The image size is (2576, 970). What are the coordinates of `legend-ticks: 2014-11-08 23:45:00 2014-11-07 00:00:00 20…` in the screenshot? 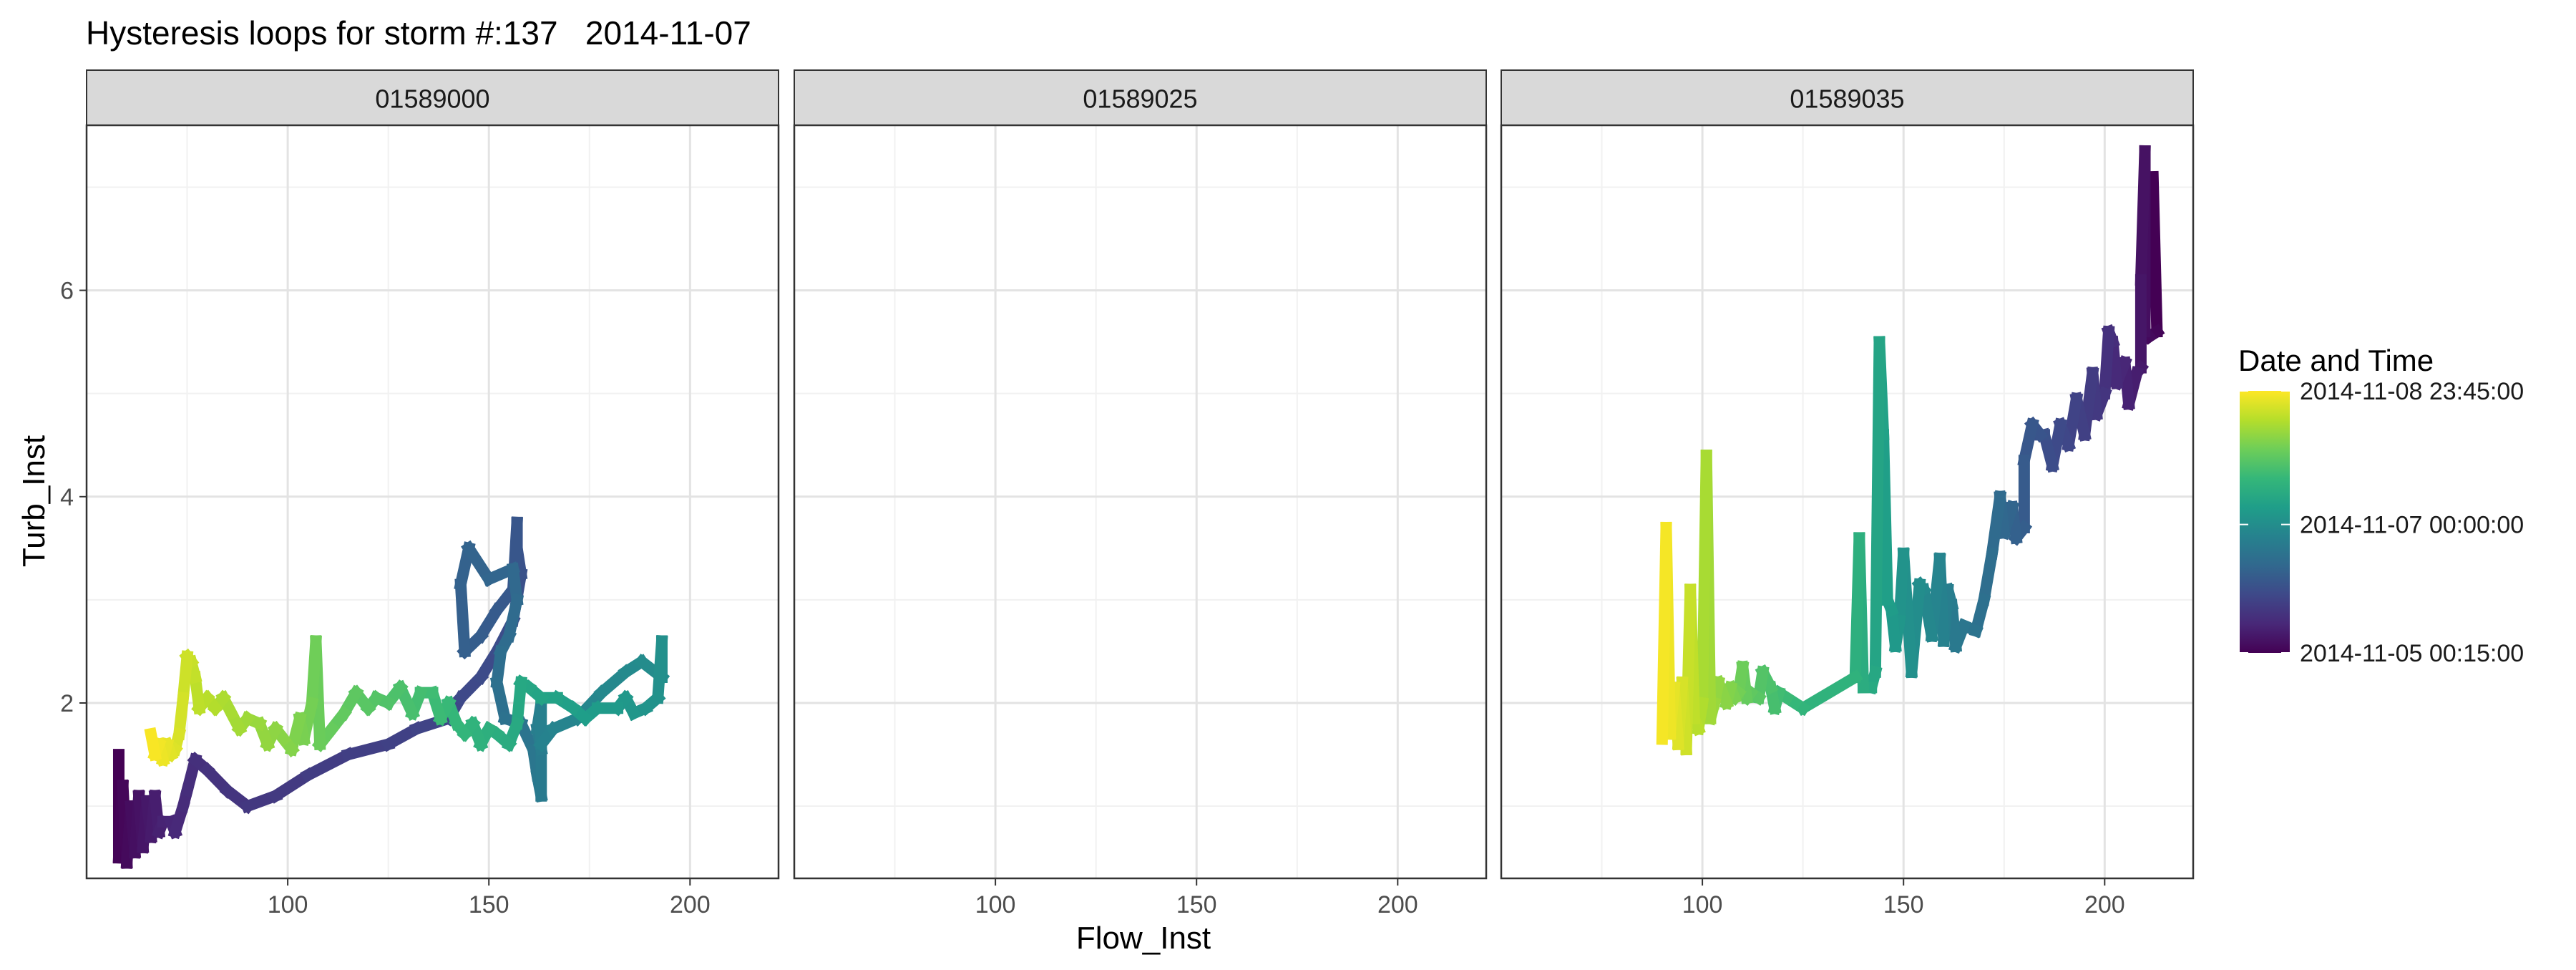 It's located at (2382, 522).